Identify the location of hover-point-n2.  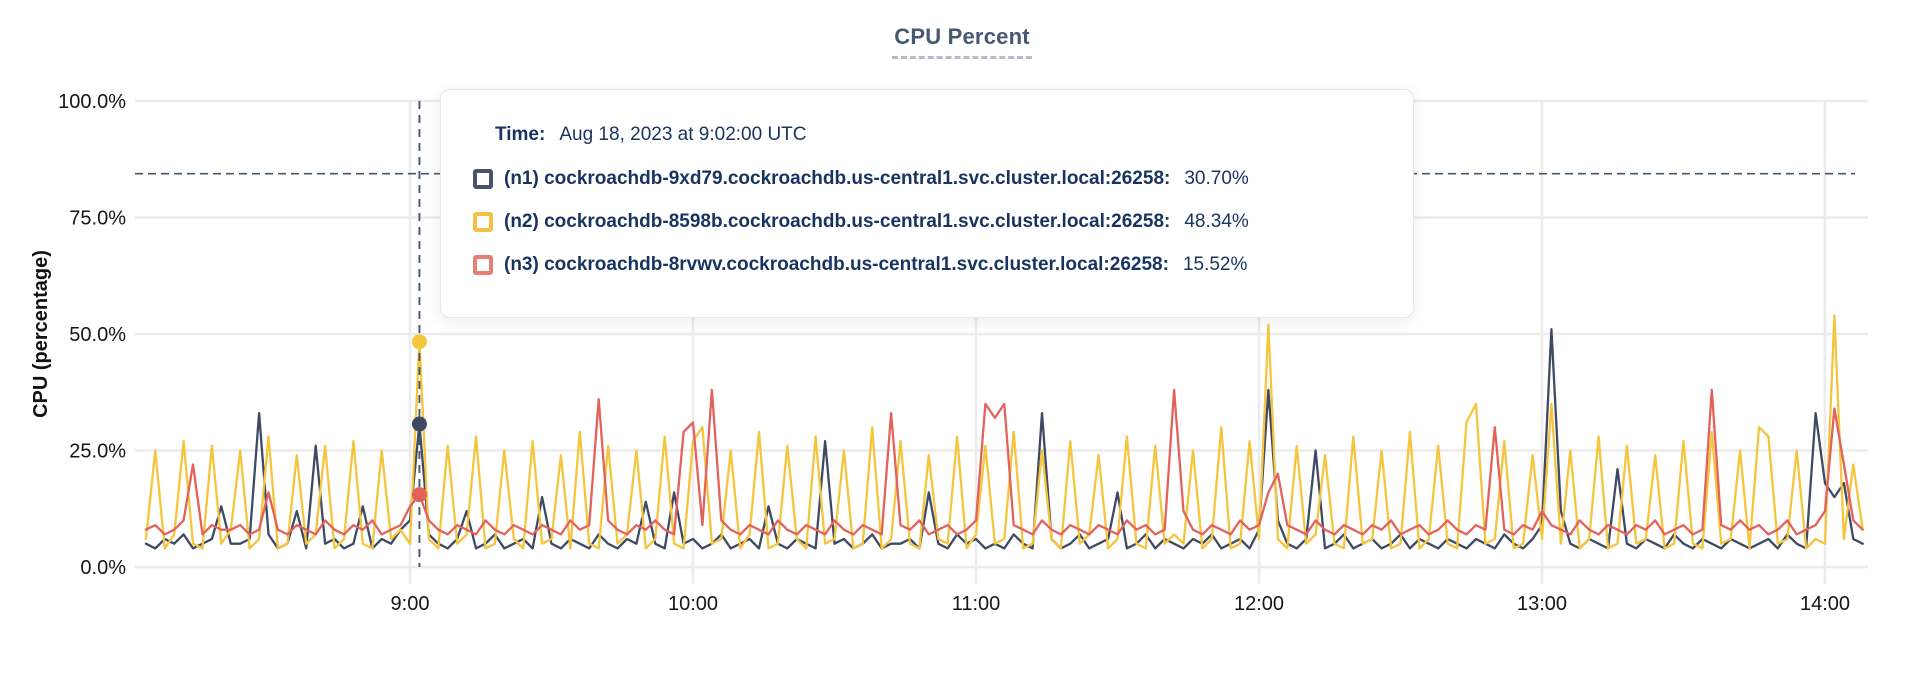
(419, 342).